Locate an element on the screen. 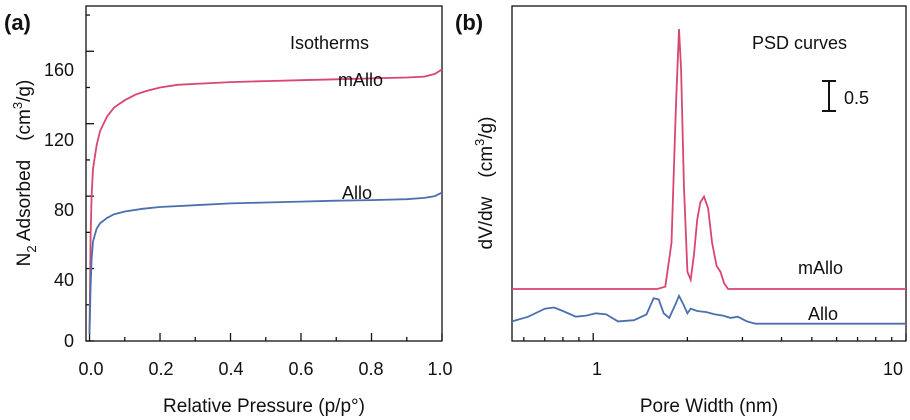 The image size is (910, 420). panel-b-x-tick-labels: 1 10 is located at coordinates (747, 369).